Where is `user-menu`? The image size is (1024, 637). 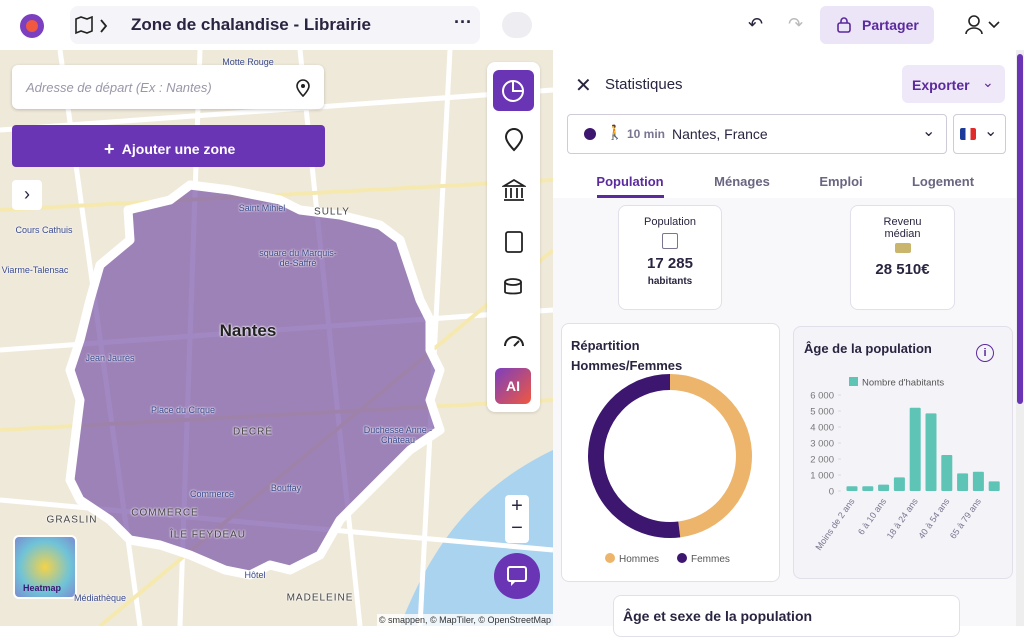
user-menu is located at coordinates (984, 25).